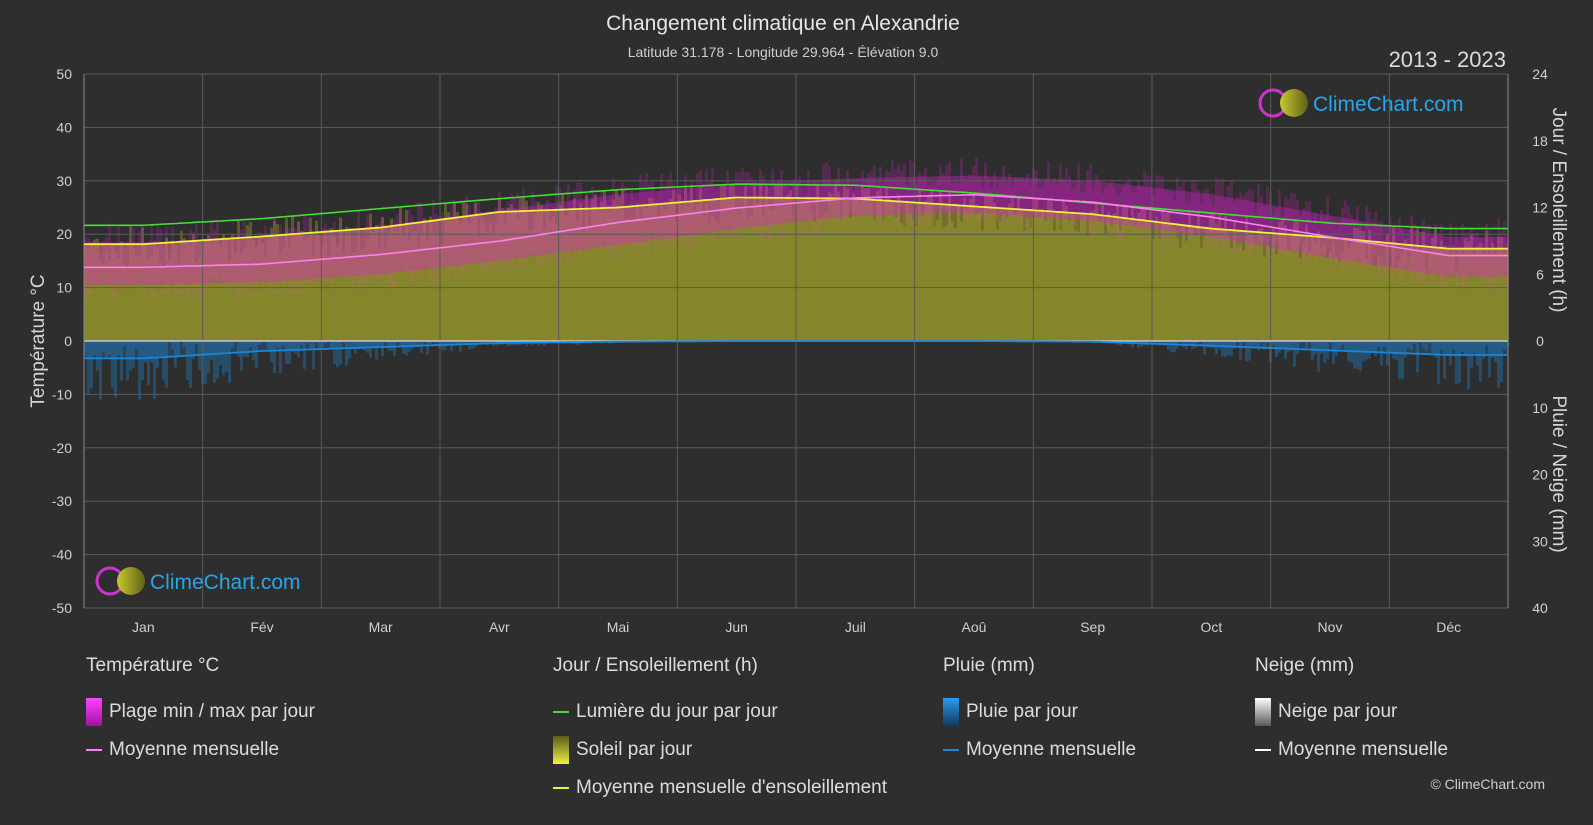 This screenshot has height=825, width=1593. Describe the element at coordinates (1338, 711) in the screenshot. I see `legend-item-label: Neige par jour` at that location.